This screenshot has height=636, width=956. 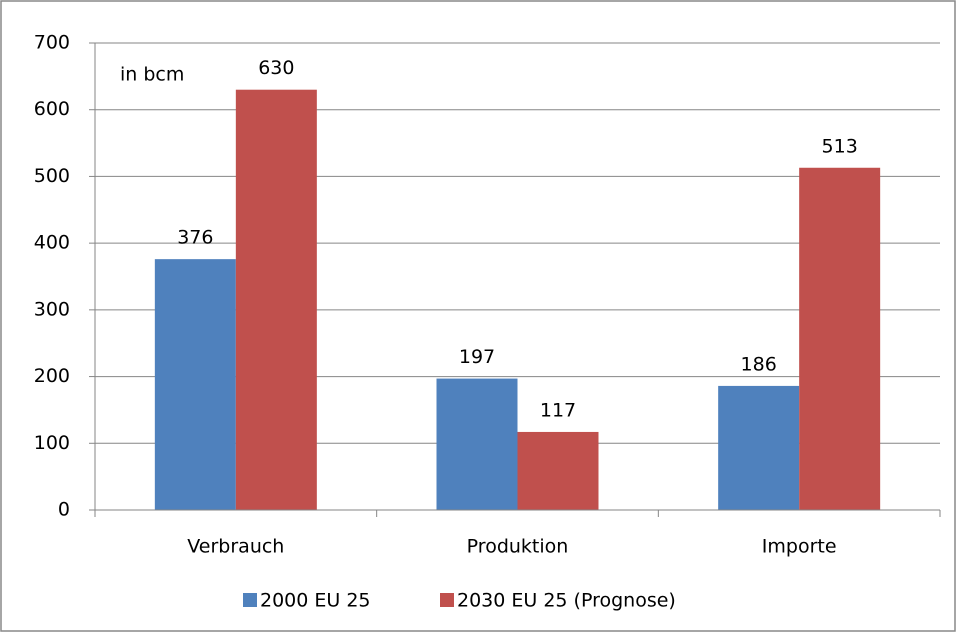 I want to click on x-tick-label: Verbrauch, so click(x=235, y=547).